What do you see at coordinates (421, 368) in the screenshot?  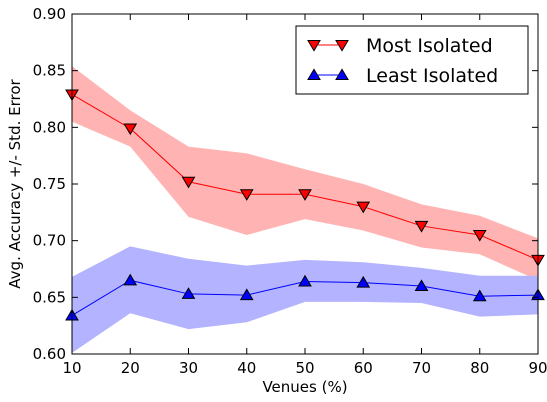 I see `x-tick-label: 70` at bounding box center [421, 368].